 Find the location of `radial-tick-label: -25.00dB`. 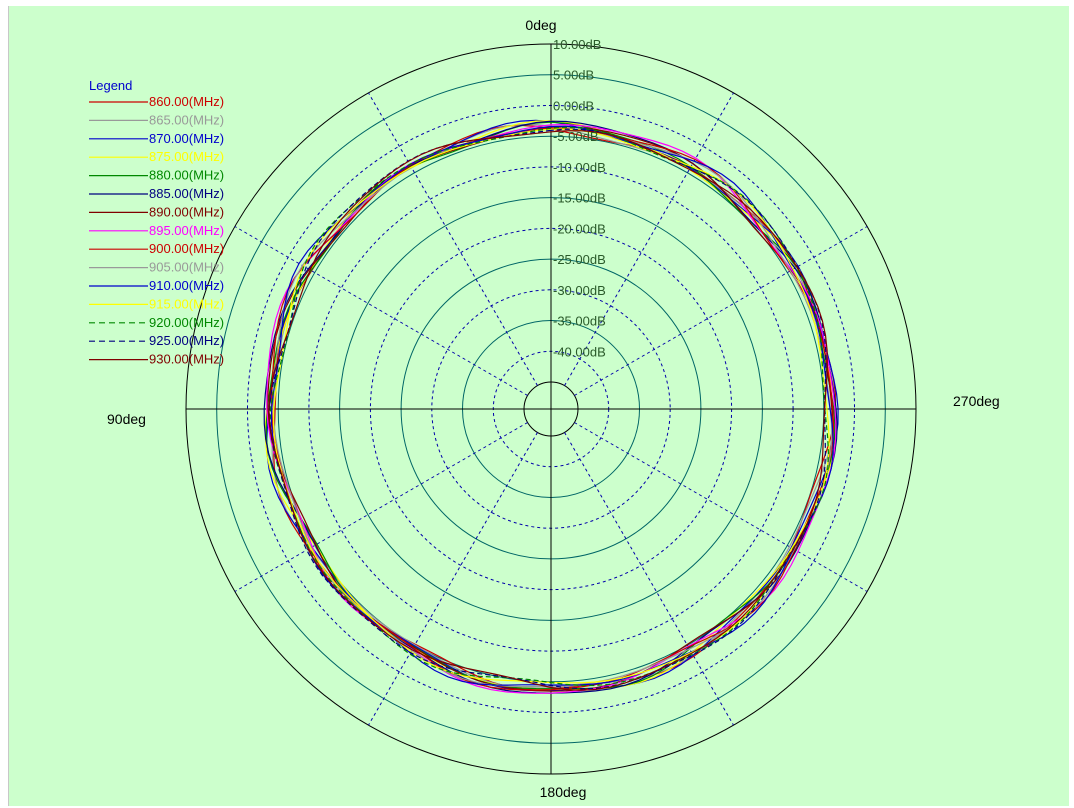

radial-tick-label: -25.00dB is located at coordinates (579, 259).